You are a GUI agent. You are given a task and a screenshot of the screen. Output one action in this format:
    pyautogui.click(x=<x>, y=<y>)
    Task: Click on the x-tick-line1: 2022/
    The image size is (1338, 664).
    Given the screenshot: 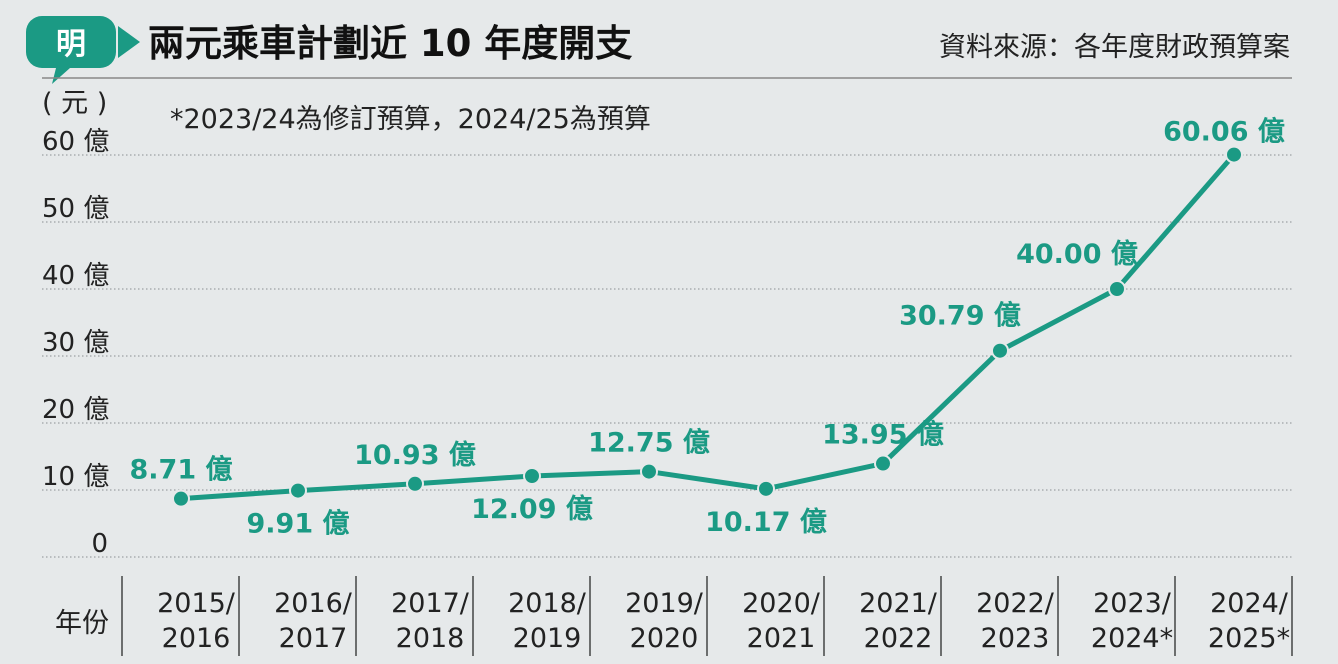 What is the action you would take?
    pyautogui.click(x=1015, y=603)
    